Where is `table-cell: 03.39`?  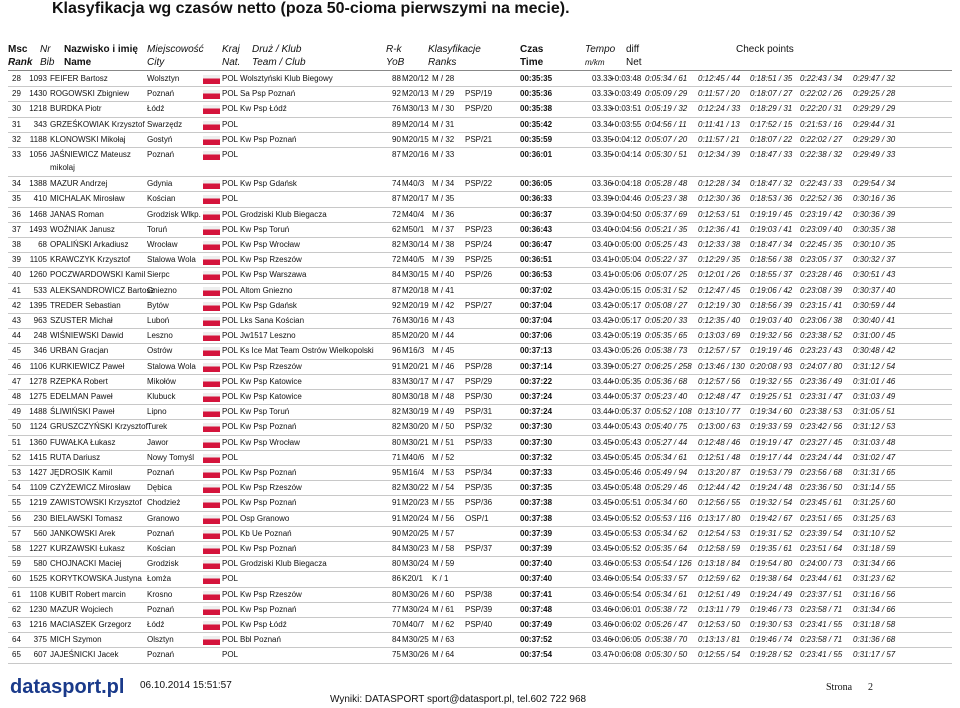 table-cell: 03.39 is located at coordinates (602, 214).